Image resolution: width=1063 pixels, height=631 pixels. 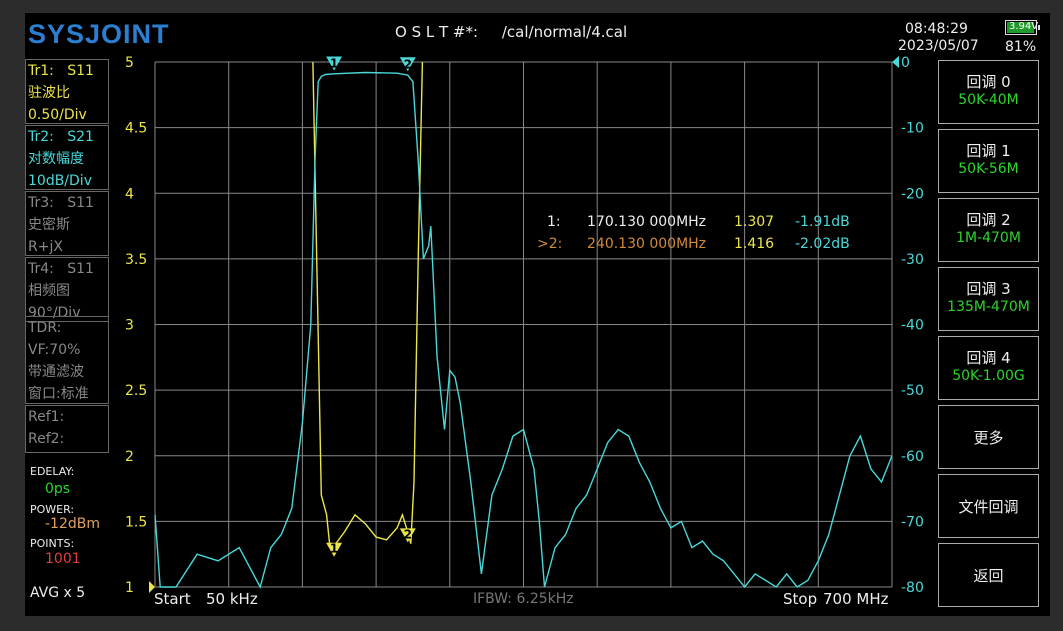 I want to click on averaging-status: AVG x 5, so click(x=58, y=593).